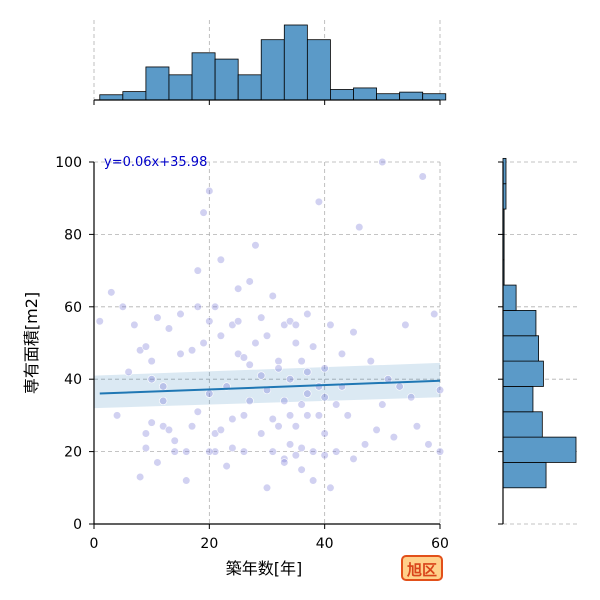 The height and width of the screenshot is (600, 600). What do you see at coordinates (73, 235) in the screenshot?
I see `y-tick-label: 80` at bounding box center [73, 235].